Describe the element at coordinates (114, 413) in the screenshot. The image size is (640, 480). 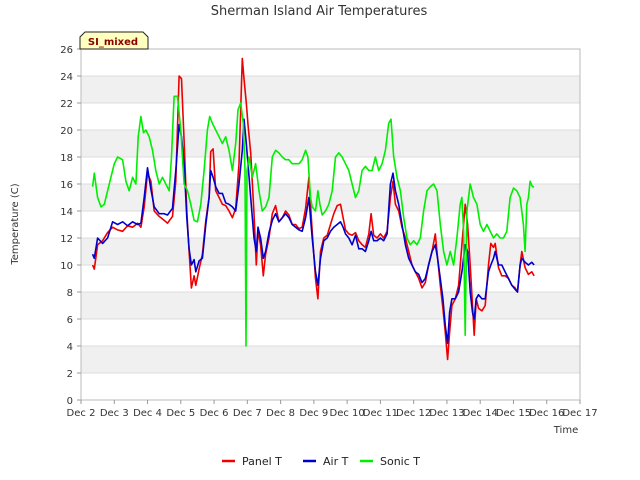
I see `x-tick-label: Dec 3` at that location.